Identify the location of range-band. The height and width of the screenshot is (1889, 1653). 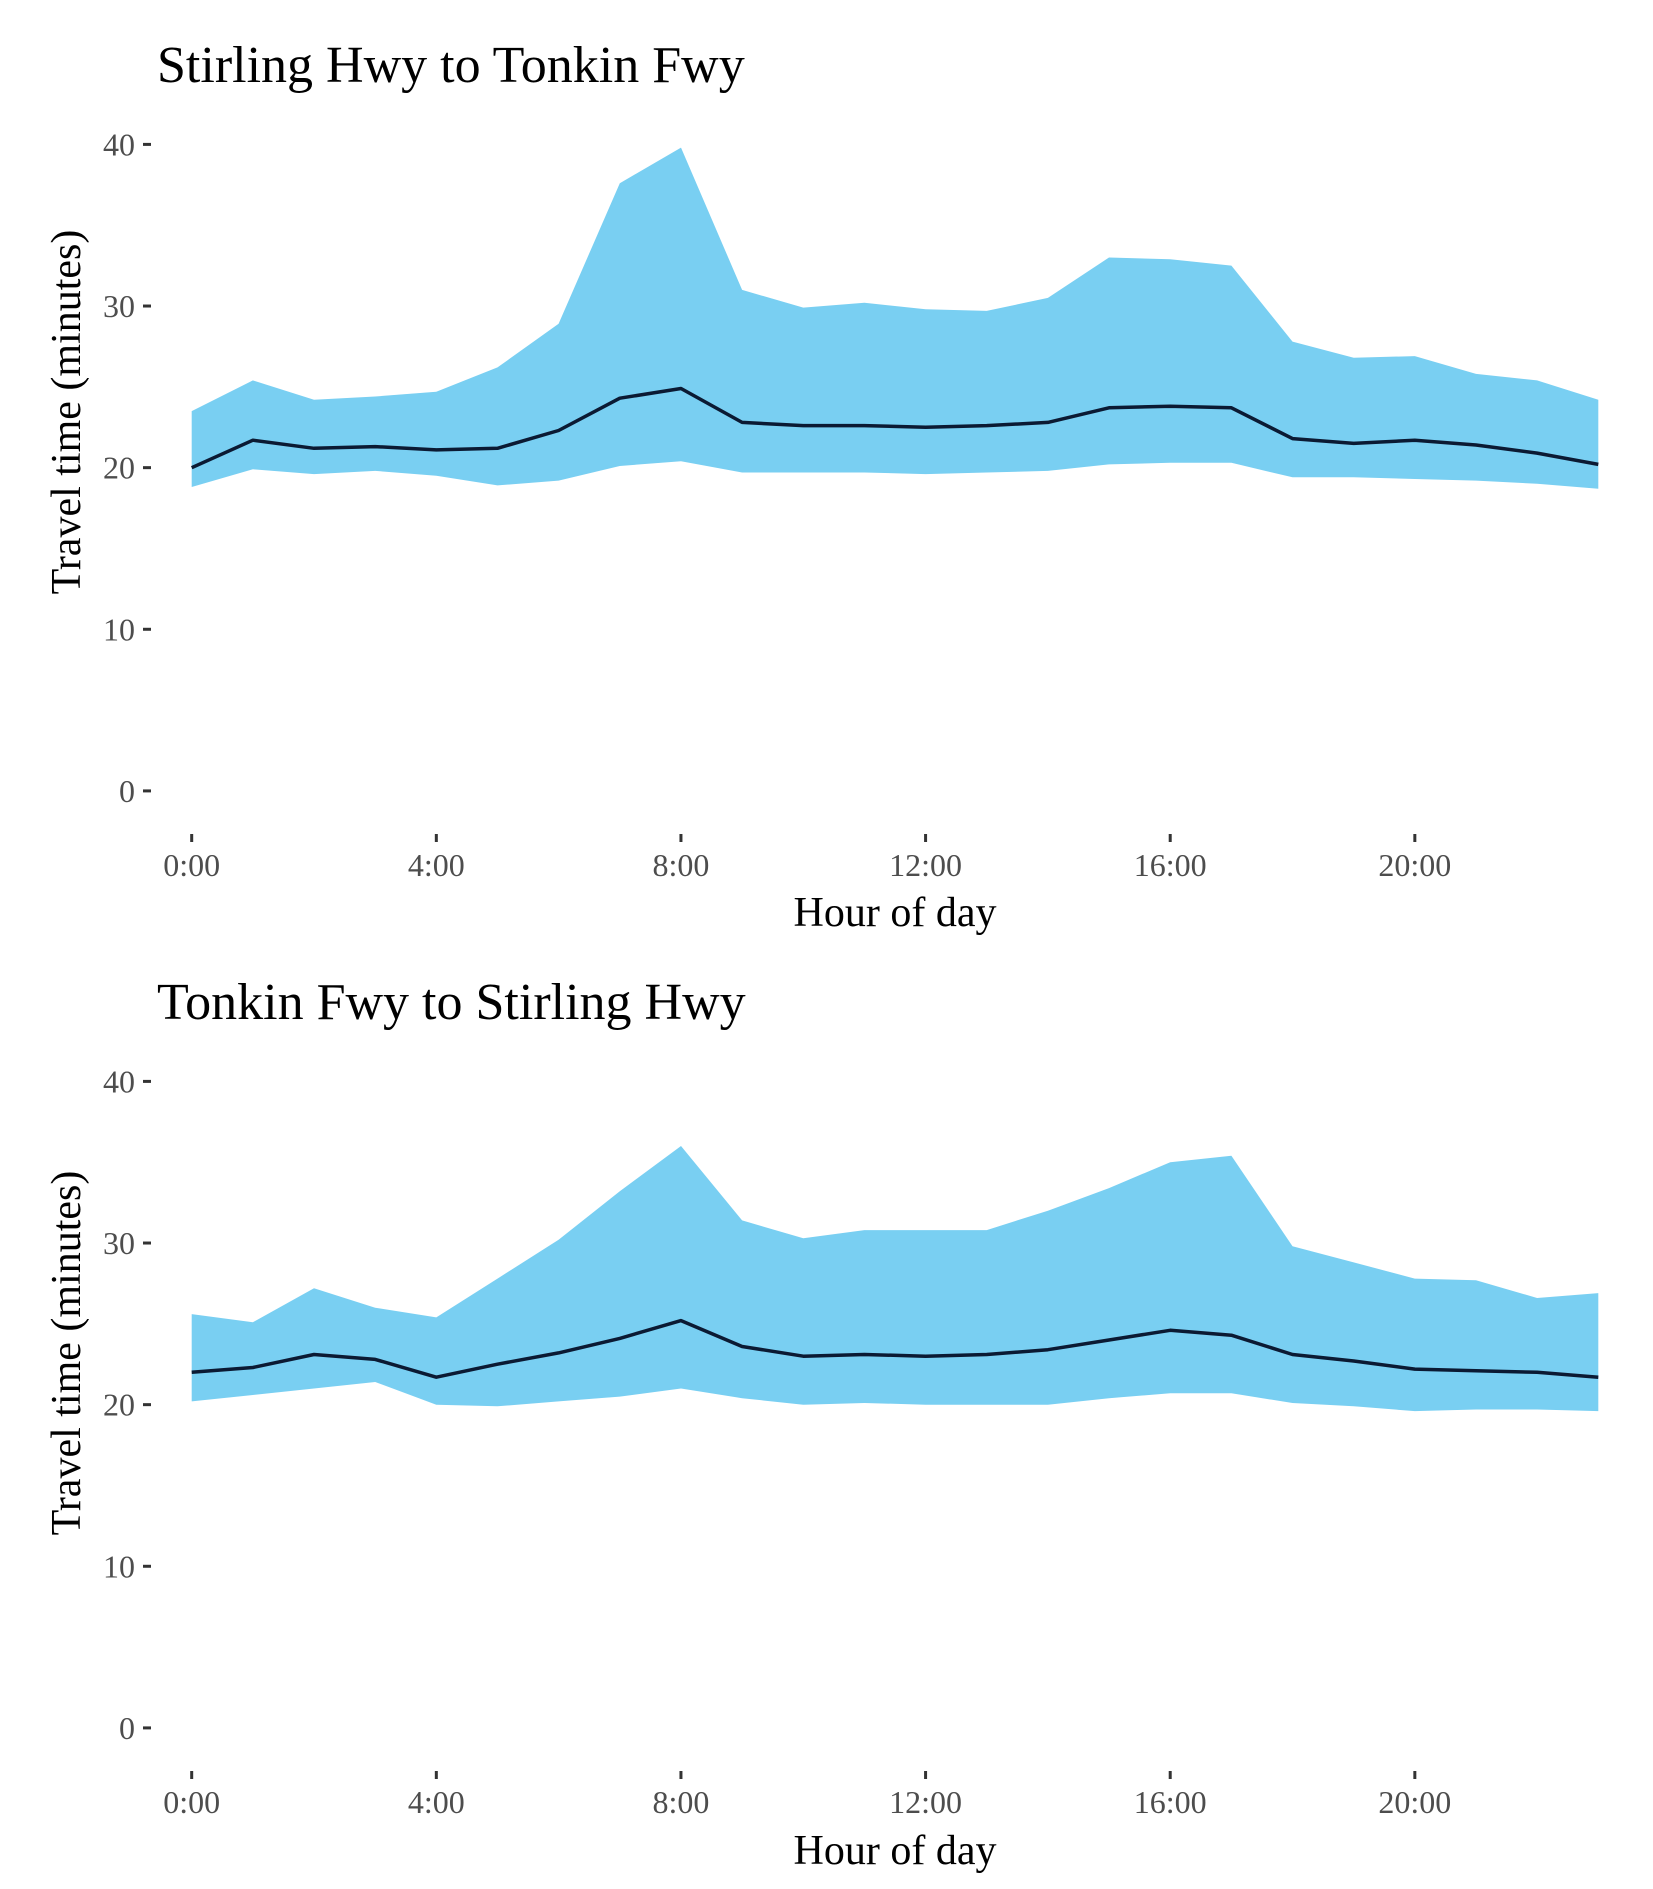
(895, 1279).